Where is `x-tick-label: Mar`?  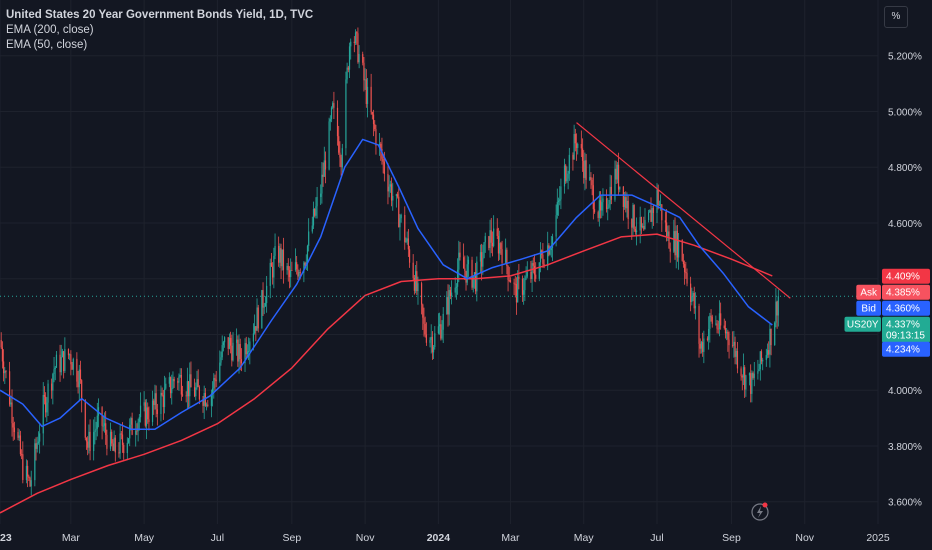 x-tick-label: Mar is located at coordinates (71, 538).